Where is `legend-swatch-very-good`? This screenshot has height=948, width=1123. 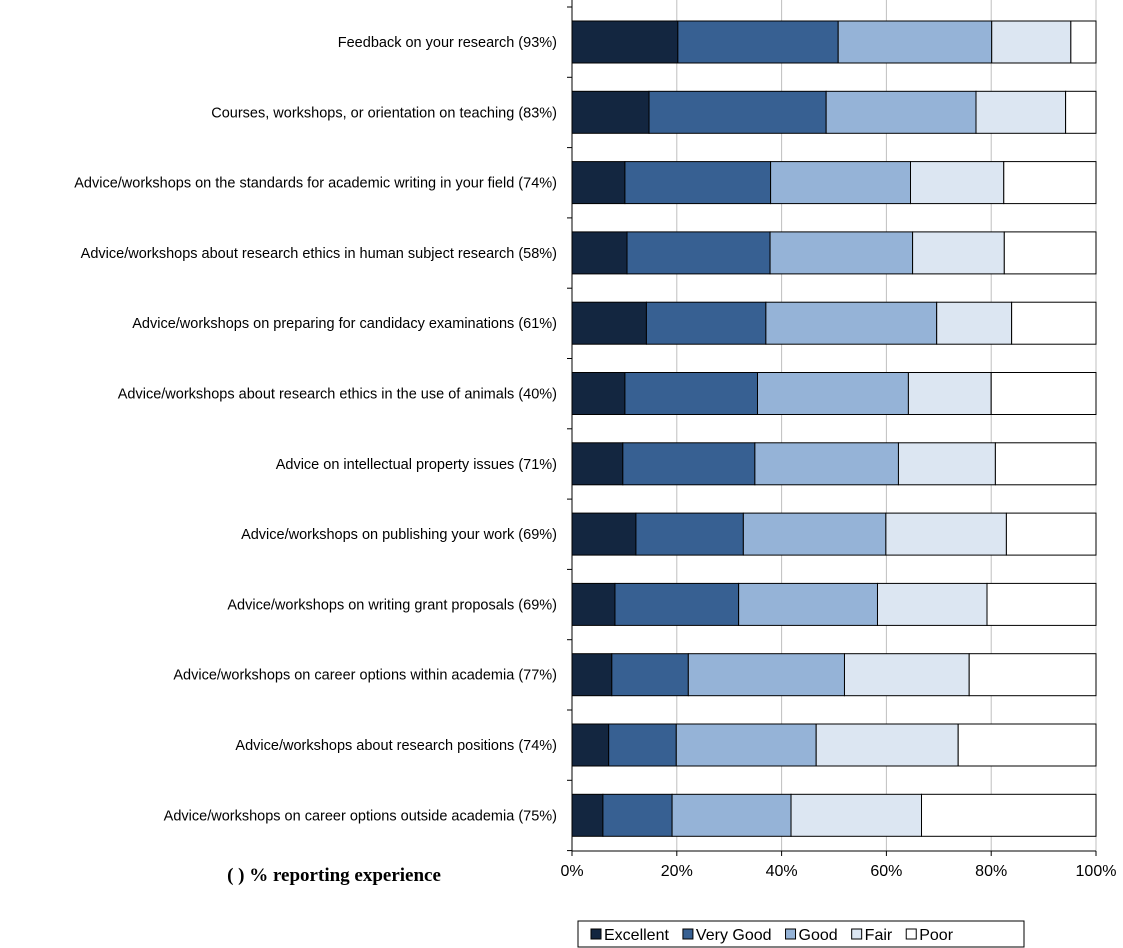 legend-swatch-very-good is located at coordinates (688, 934).